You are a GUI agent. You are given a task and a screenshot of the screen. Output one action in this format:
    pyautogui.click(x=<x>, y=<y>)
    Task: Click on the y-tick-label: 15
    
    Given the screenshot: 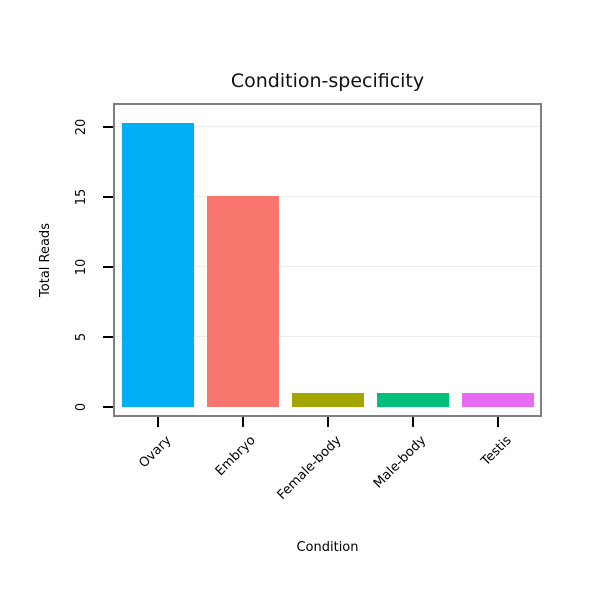 What is the action you would take?
    pyautogui.click(x=81, y=197)
    